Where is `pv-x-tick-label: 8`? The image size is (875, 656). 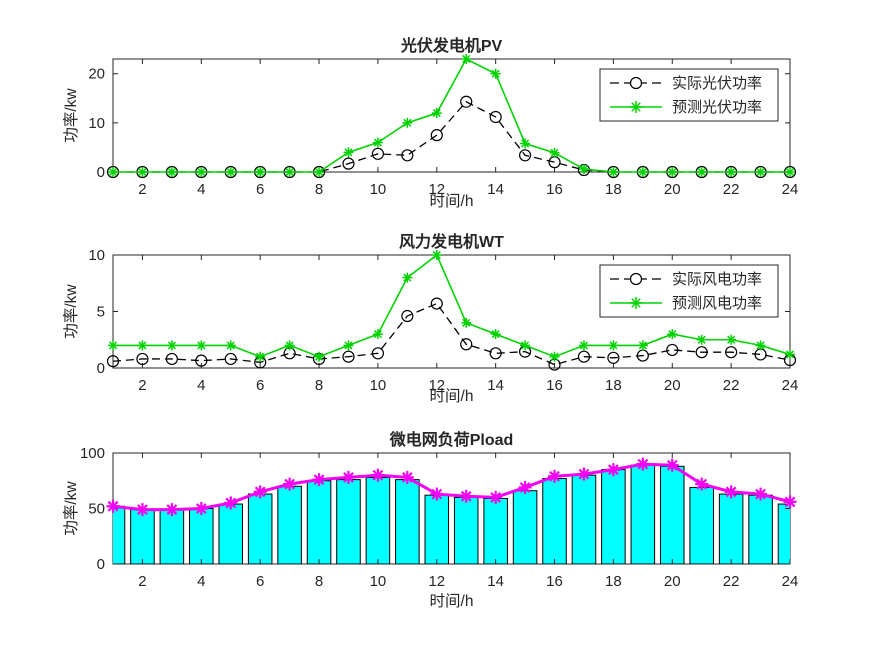 pv-x-tick-label: 8 is located at coordinates (319, 189).